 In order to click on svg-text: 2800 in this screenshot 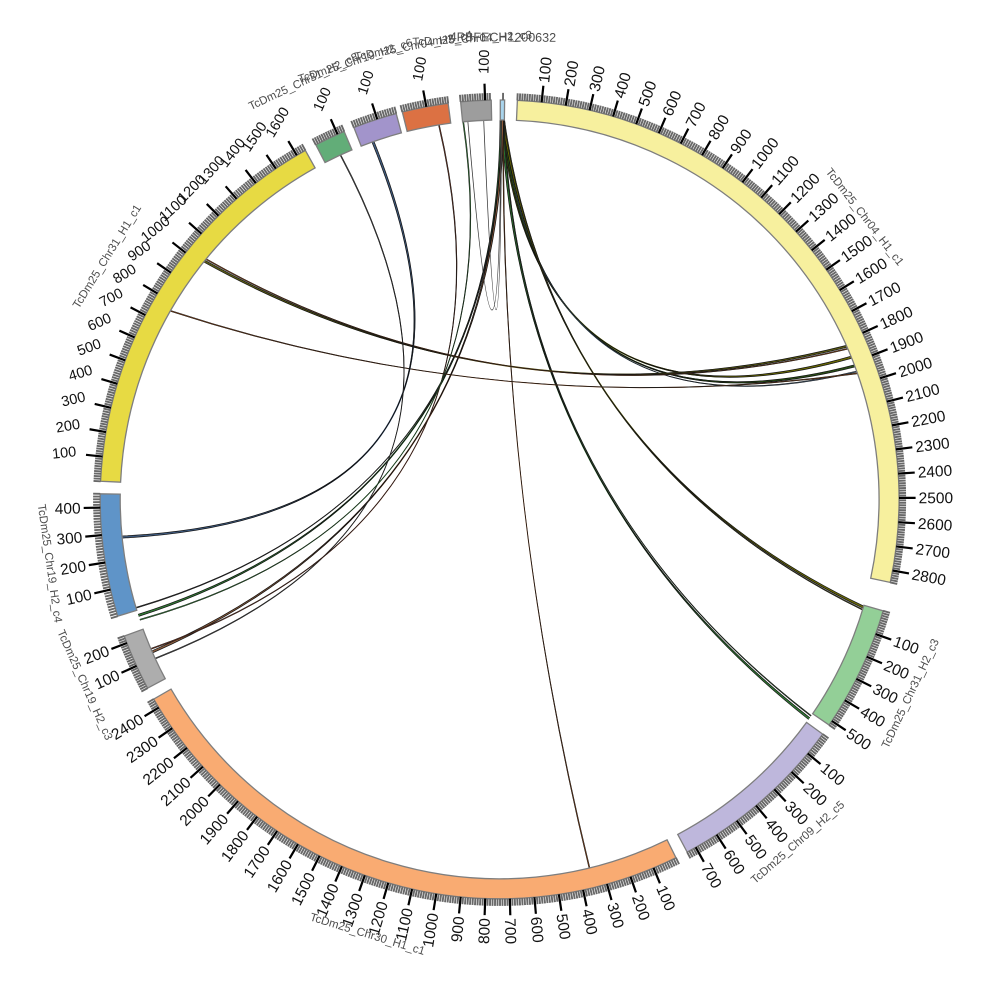, I will do `click(928, 578)`.